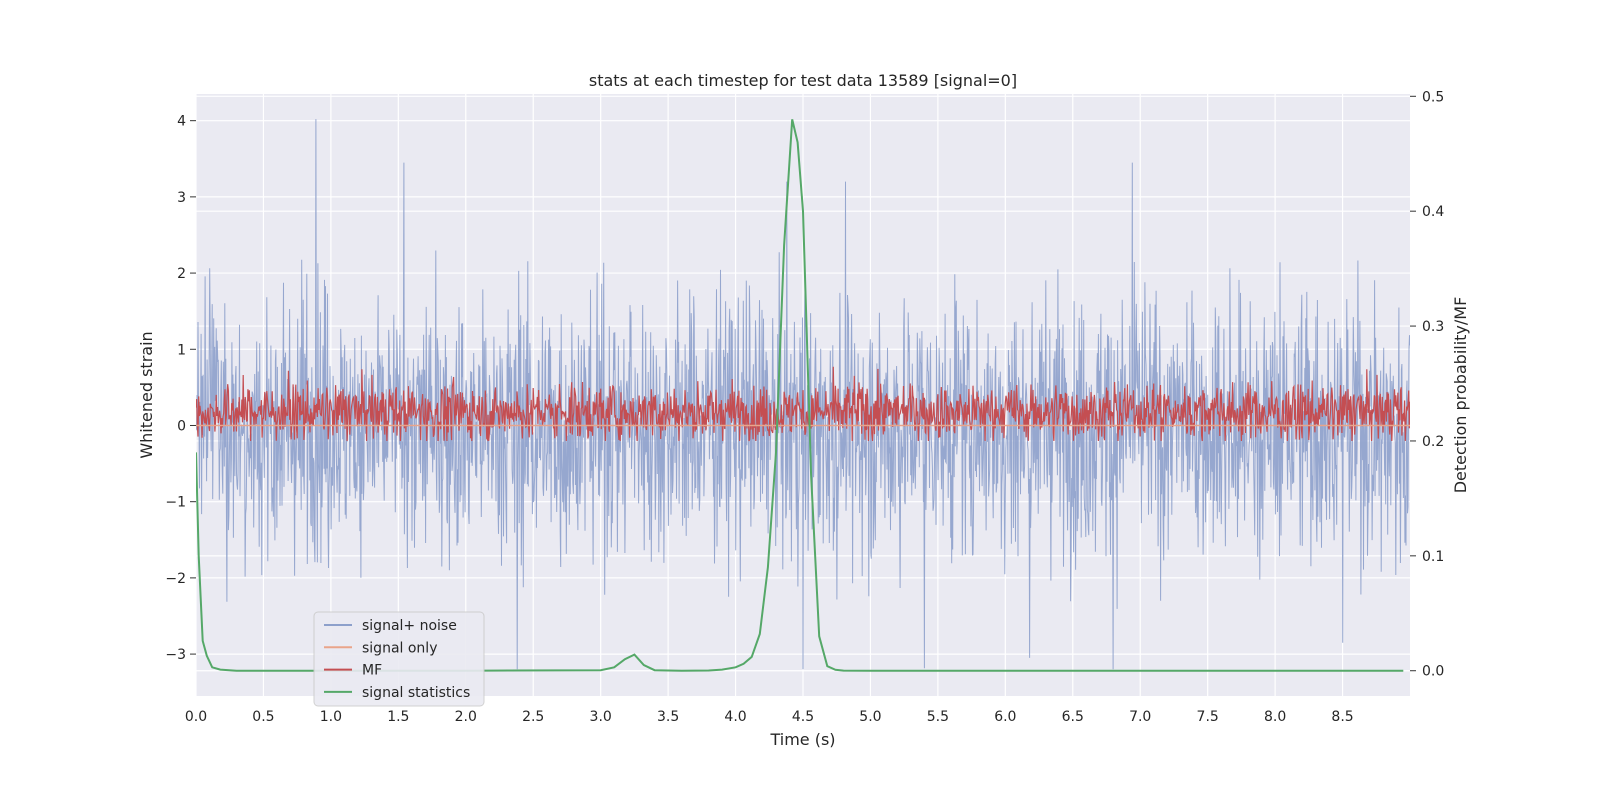 The width and height of the screenshot is (1600, 800). I want to click on y-tick-label: 2, so click(181, 274).